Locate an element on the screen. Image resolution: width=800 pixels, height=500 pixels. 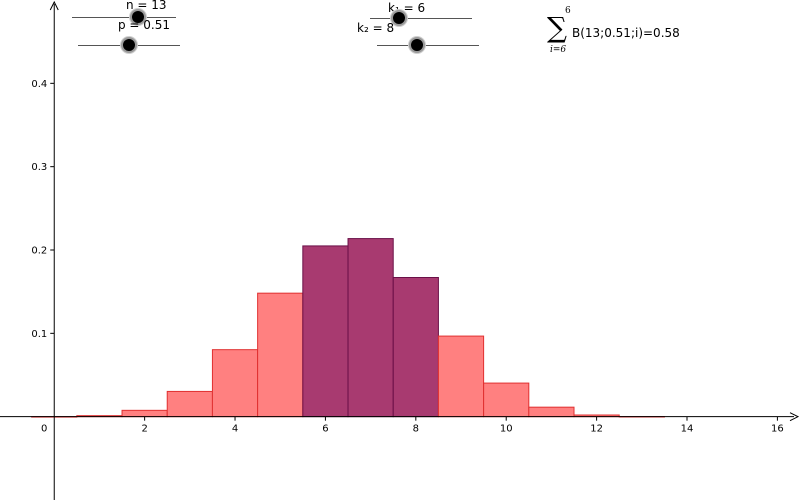
bar-k6 is located at coordinates (325, 331).